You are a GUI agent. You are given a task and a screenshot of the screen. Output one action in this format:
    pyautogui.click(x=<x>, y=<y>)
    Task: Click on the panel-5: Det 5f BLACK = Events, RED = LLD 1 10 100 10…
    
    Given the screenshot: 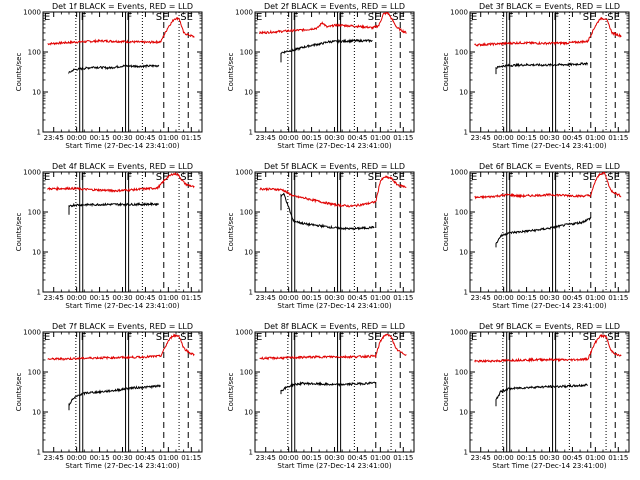 What is the action you would take?
    pyautogui.click(x=321, y=236)
    